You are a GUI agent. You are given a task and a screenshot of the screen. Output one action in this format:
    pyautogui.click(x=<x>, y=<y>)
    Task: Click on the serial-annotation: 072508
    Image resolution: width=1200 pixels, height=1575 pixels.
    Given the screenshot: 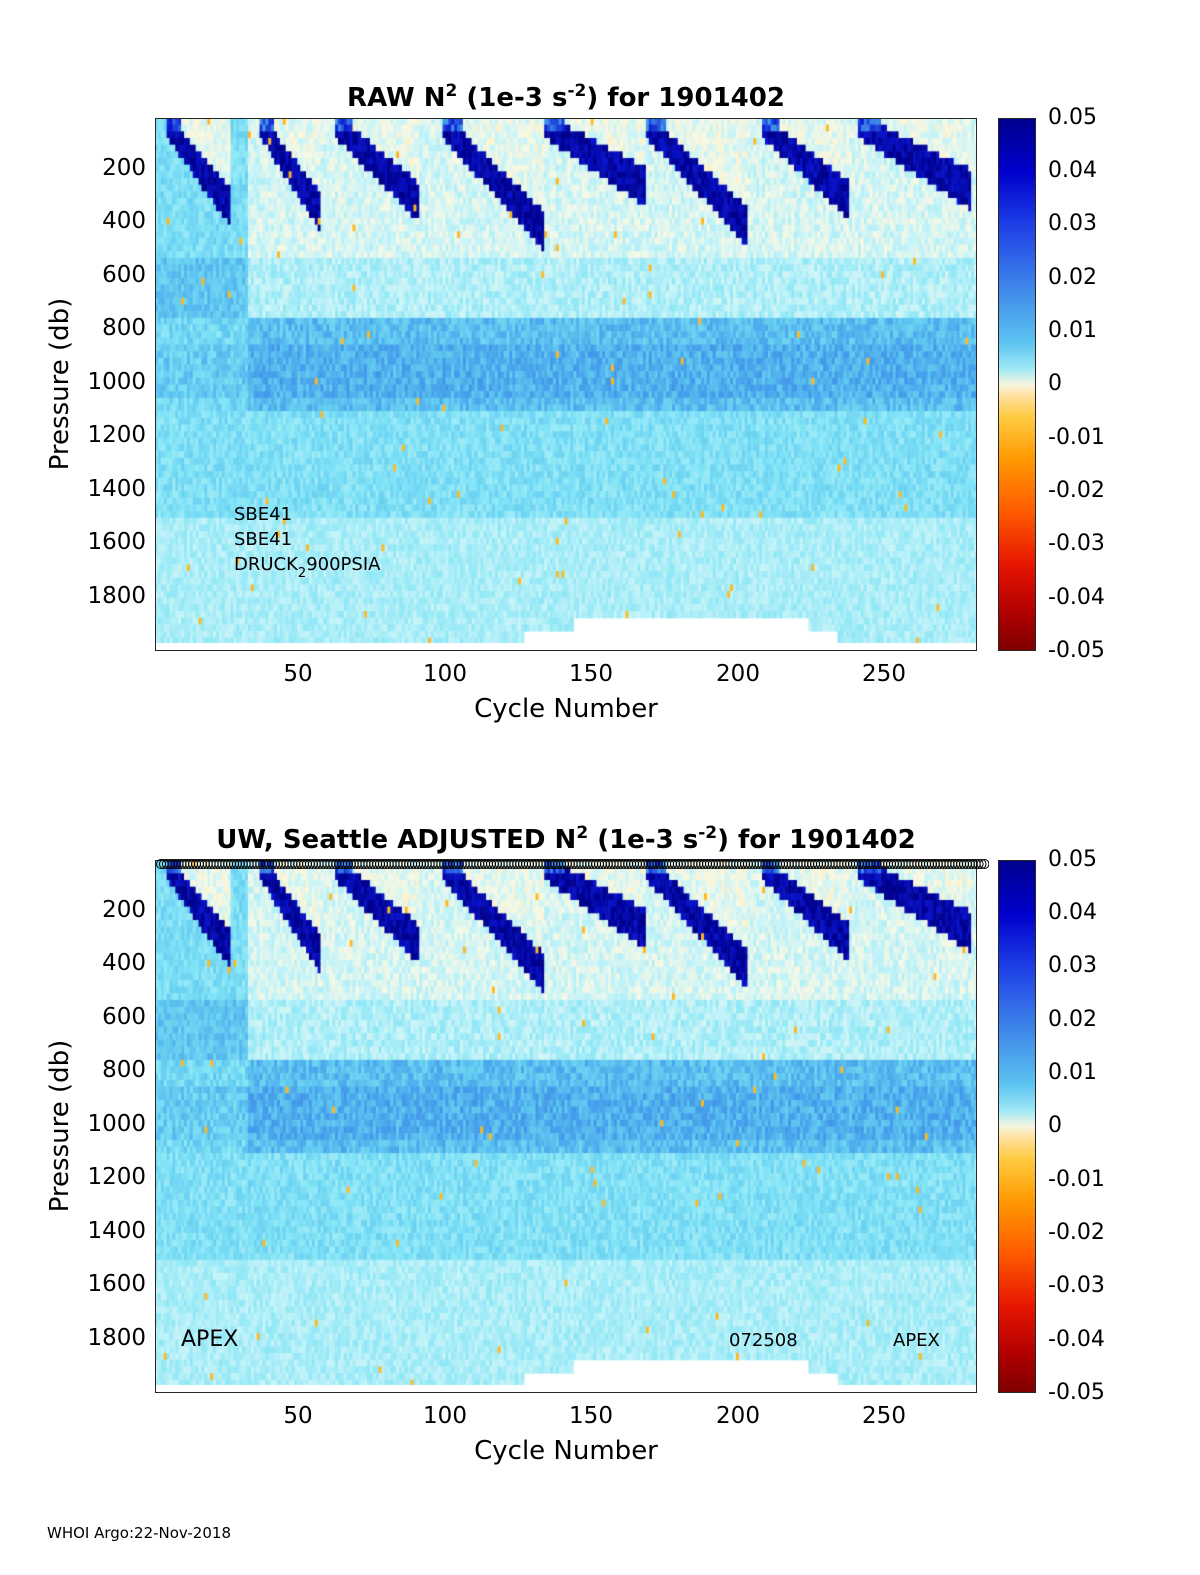 What is the action you would take?
    pyautogui.click(x=763, y=1340)
    